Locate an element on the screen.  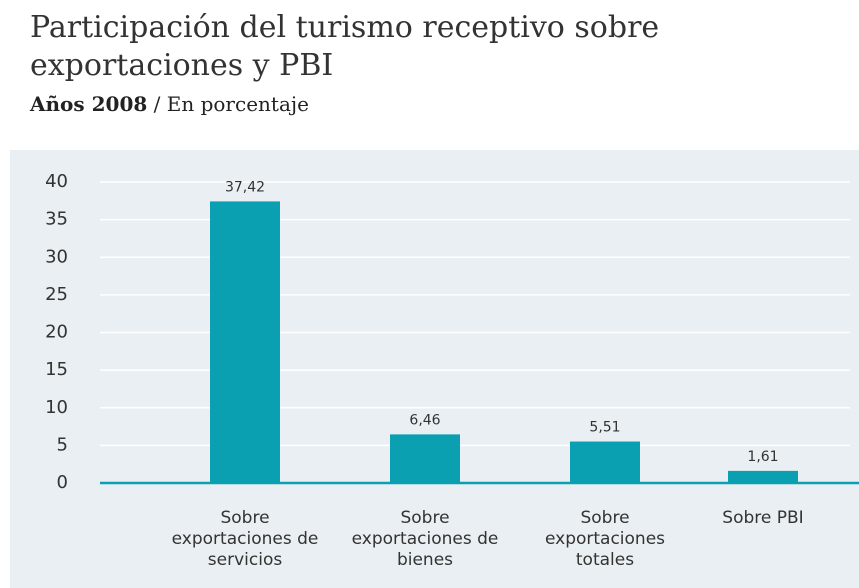
y-tick-label: 10 is located at coordinates (56, 407).